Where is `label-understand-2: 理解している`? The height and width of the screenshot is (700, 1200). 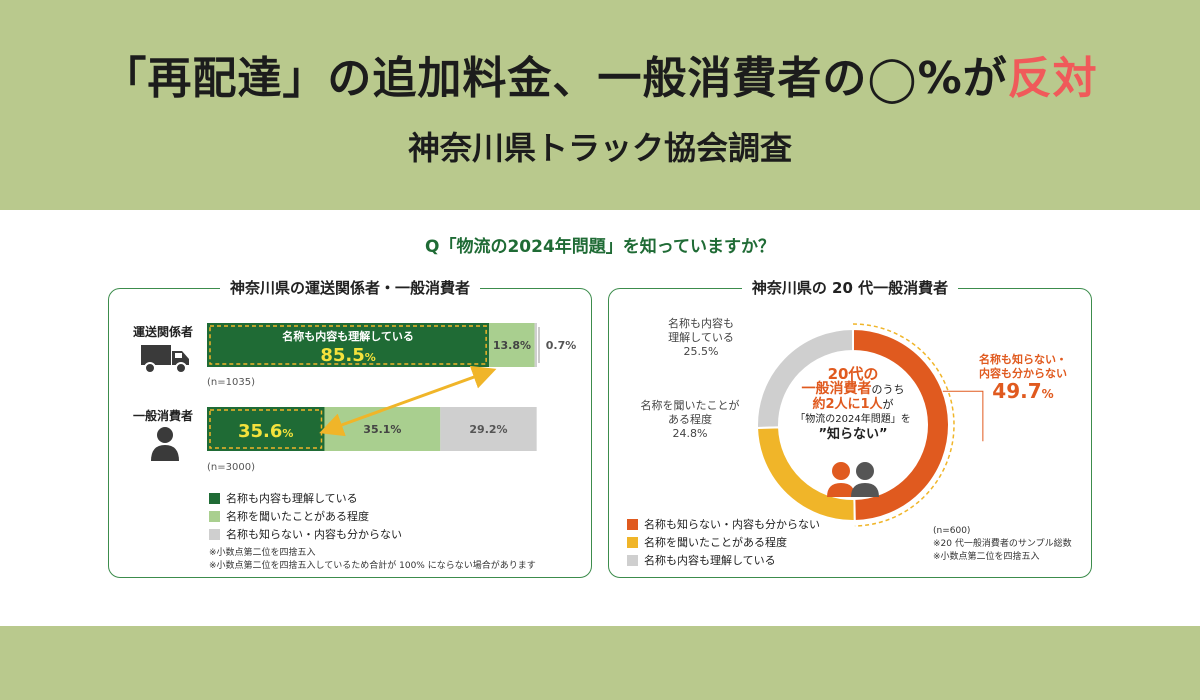 label-understand-2: 理解している is located at coordinates (701, 337).